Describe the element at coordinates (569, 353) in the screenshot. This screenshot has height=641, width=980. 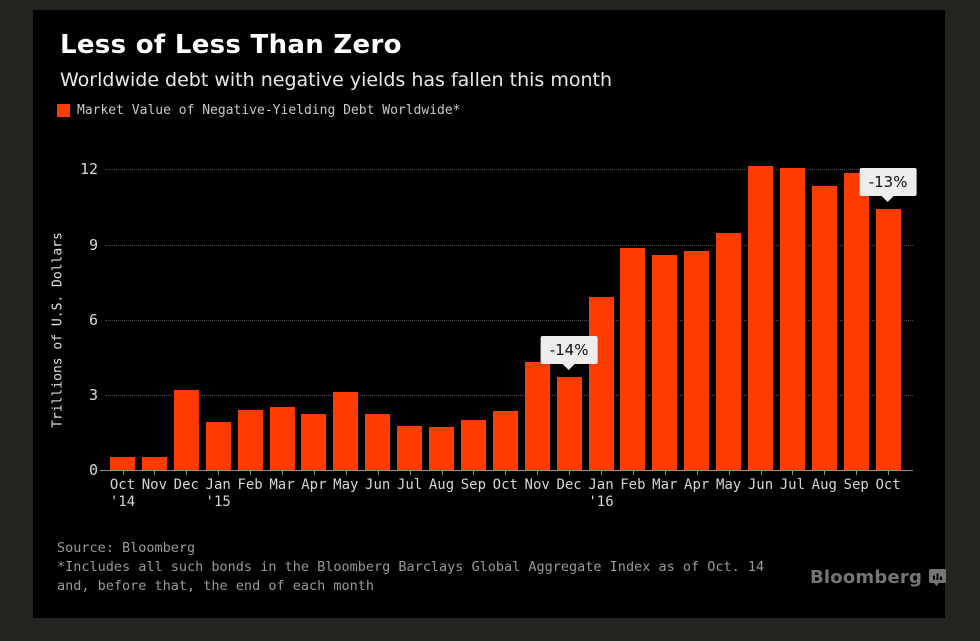
I see `change-callout: -14%` at that location.